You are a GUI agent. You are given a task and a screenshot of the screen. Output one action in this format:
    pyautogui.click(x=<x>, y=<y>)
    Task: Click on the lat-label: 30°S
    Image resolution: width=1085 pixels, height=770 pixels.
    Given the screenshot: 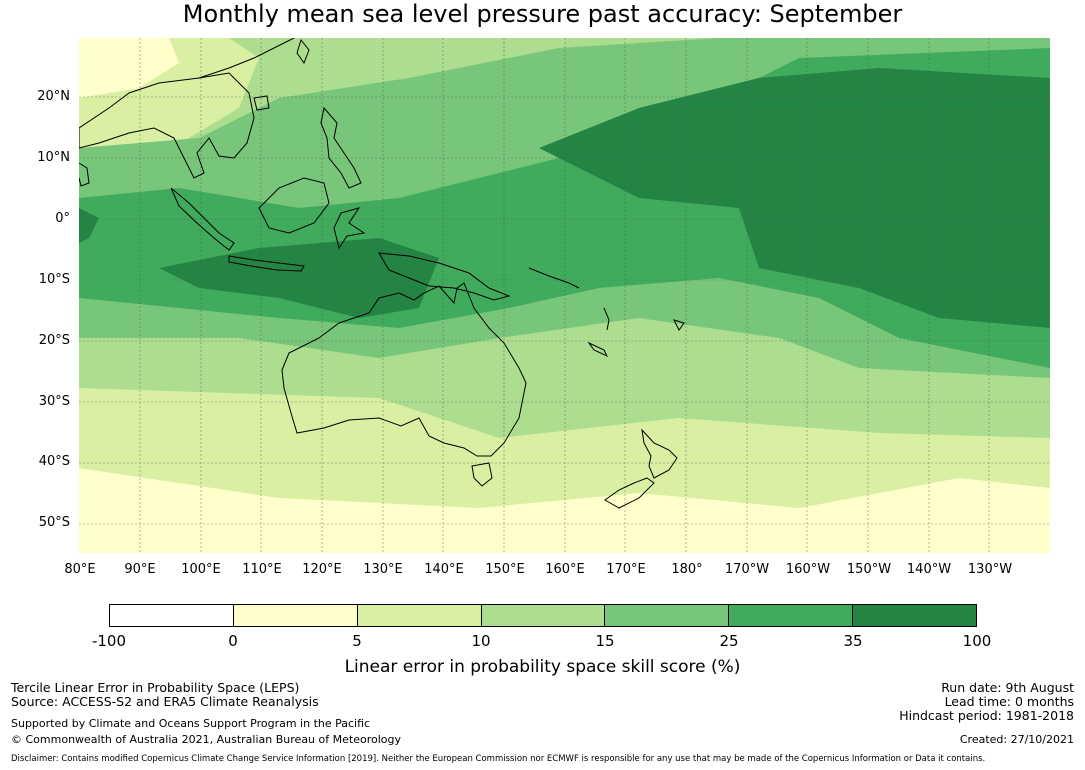 What is the action you would take?
    pyautogui.click(x=54, y=401)
    